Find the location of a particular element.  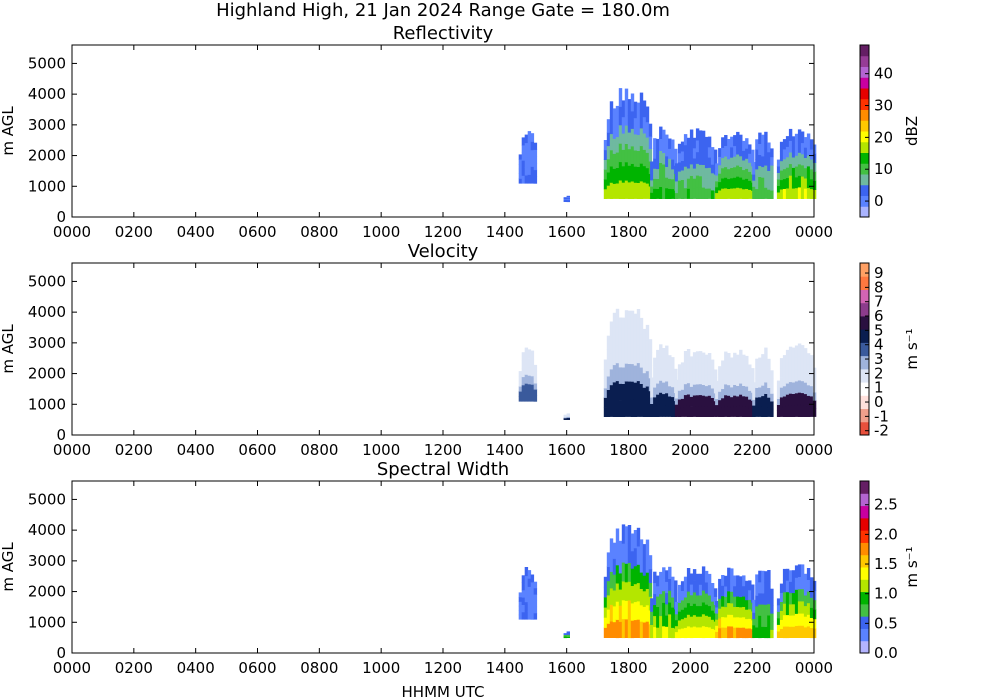

colorbar-tick-label: 1.0 is located at coordinates (886, 594).